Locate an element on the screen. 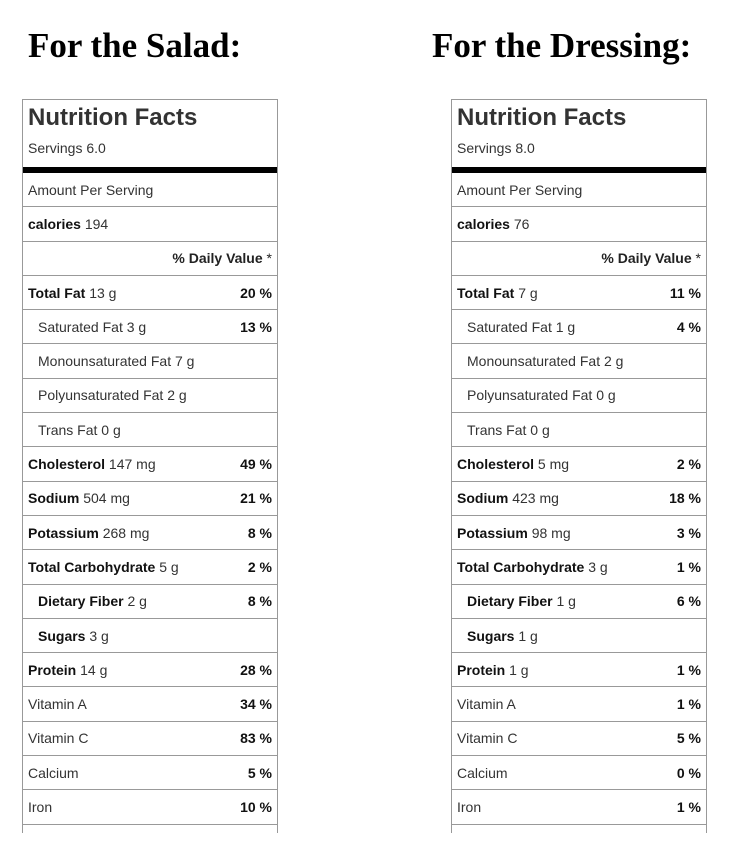 The image size is (740, 861). nutrient-amount: 0 g is located at coordinates (111, 429).